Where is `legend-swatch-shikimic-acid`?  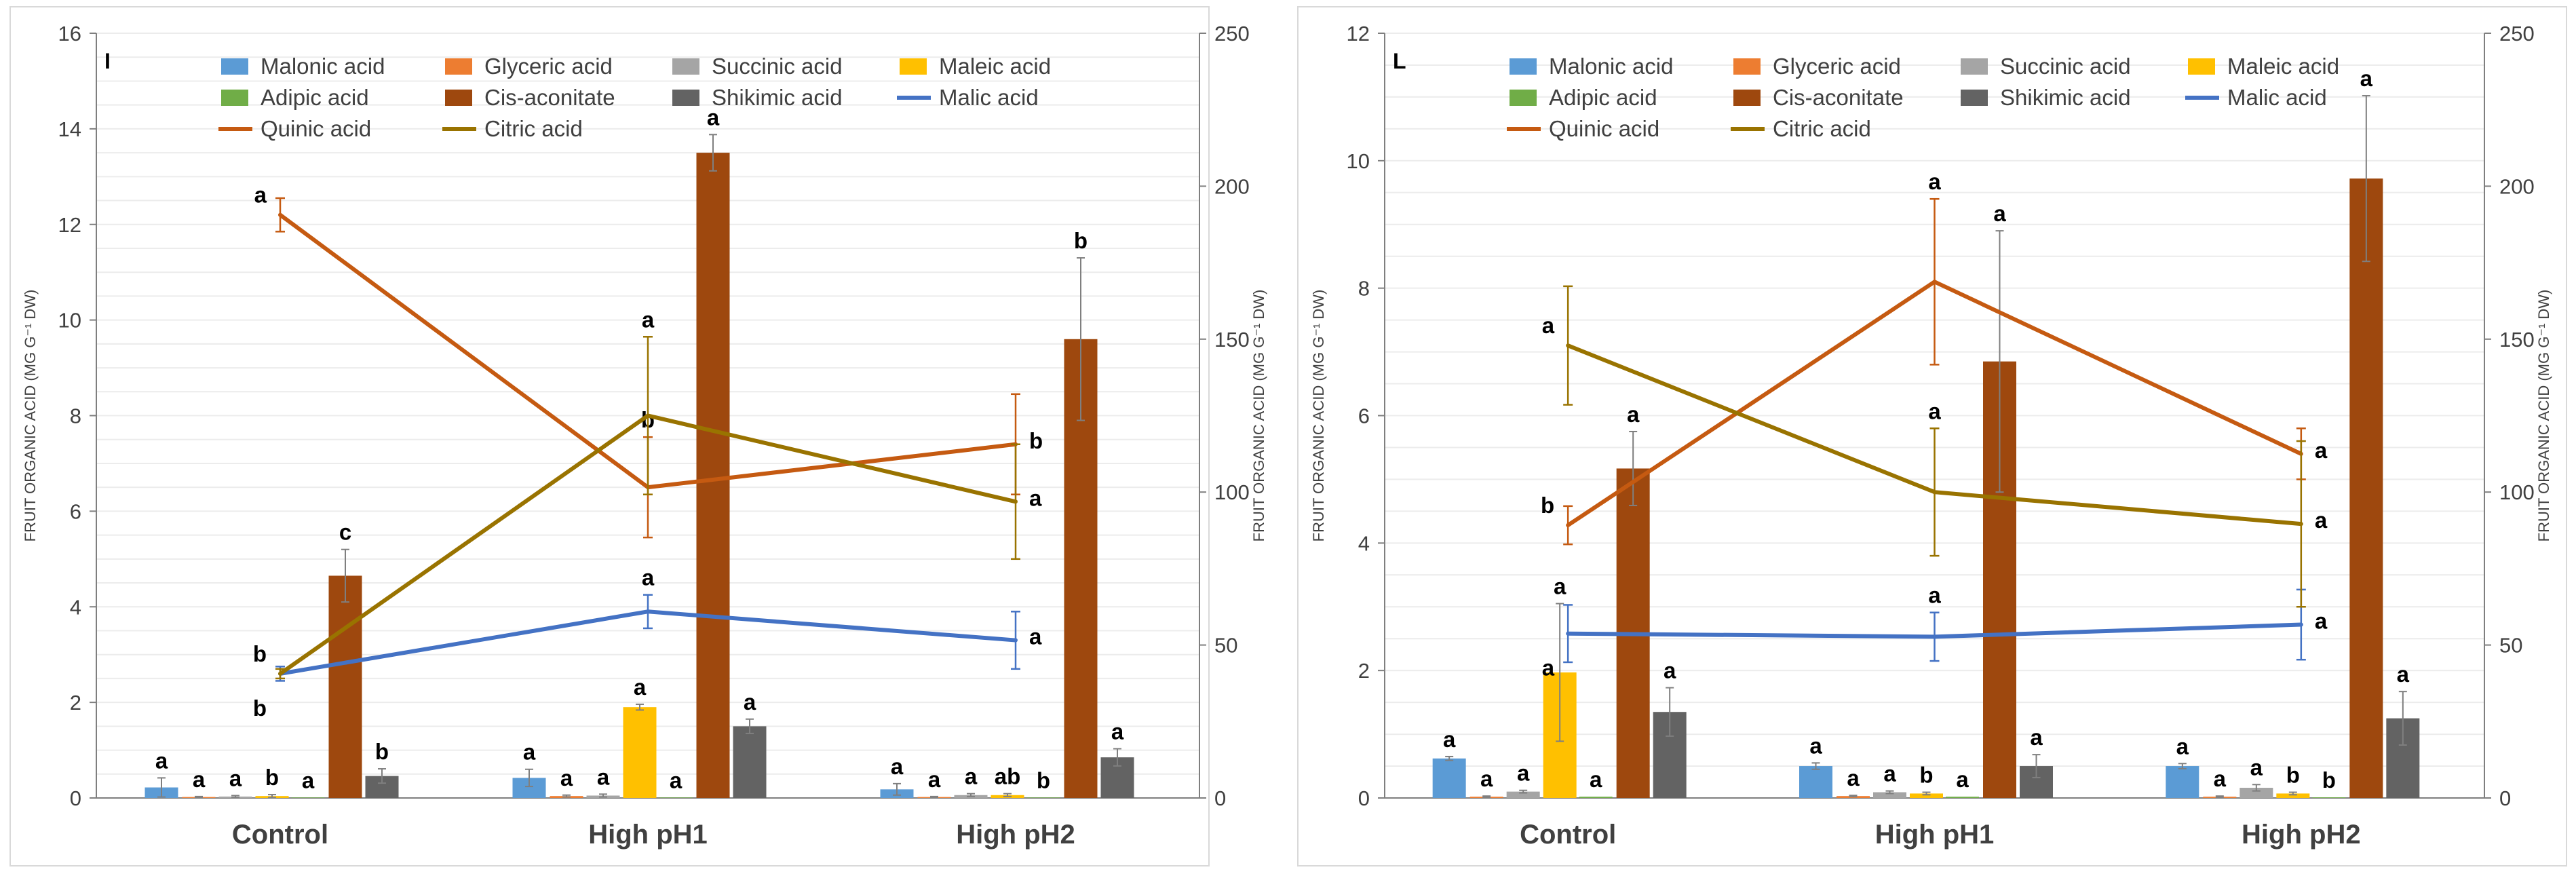
legend-swatch-shikimic-acid is located at coordinates (685, 98).